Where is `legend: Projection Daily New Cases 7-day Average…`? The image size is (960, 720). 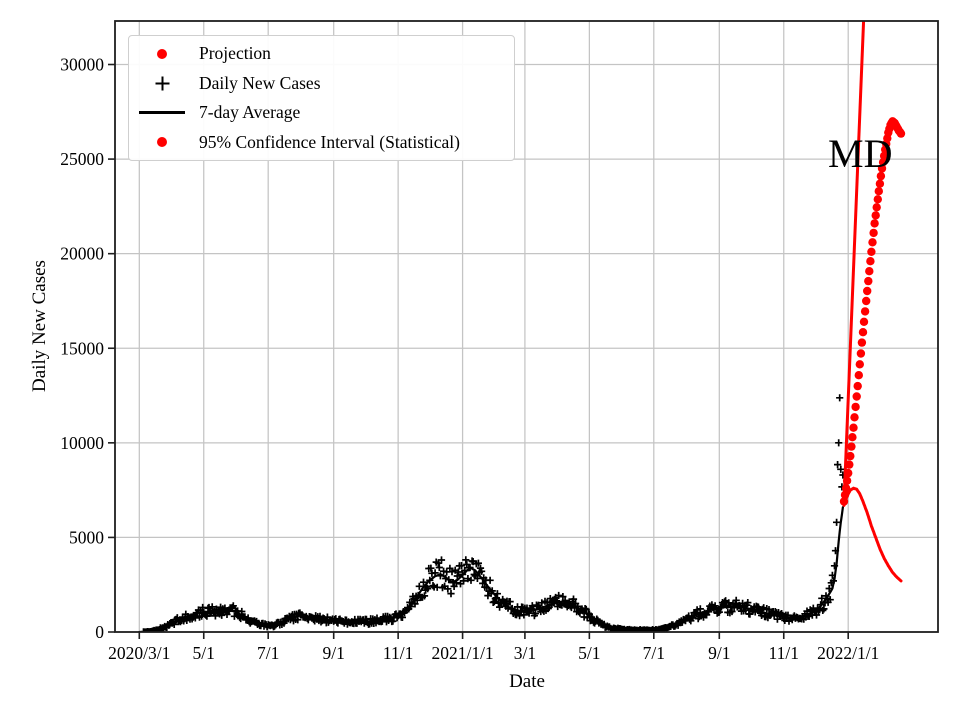 legend: Projection Daily New Cases 7-day Average… is located at coordinates (321, 98).